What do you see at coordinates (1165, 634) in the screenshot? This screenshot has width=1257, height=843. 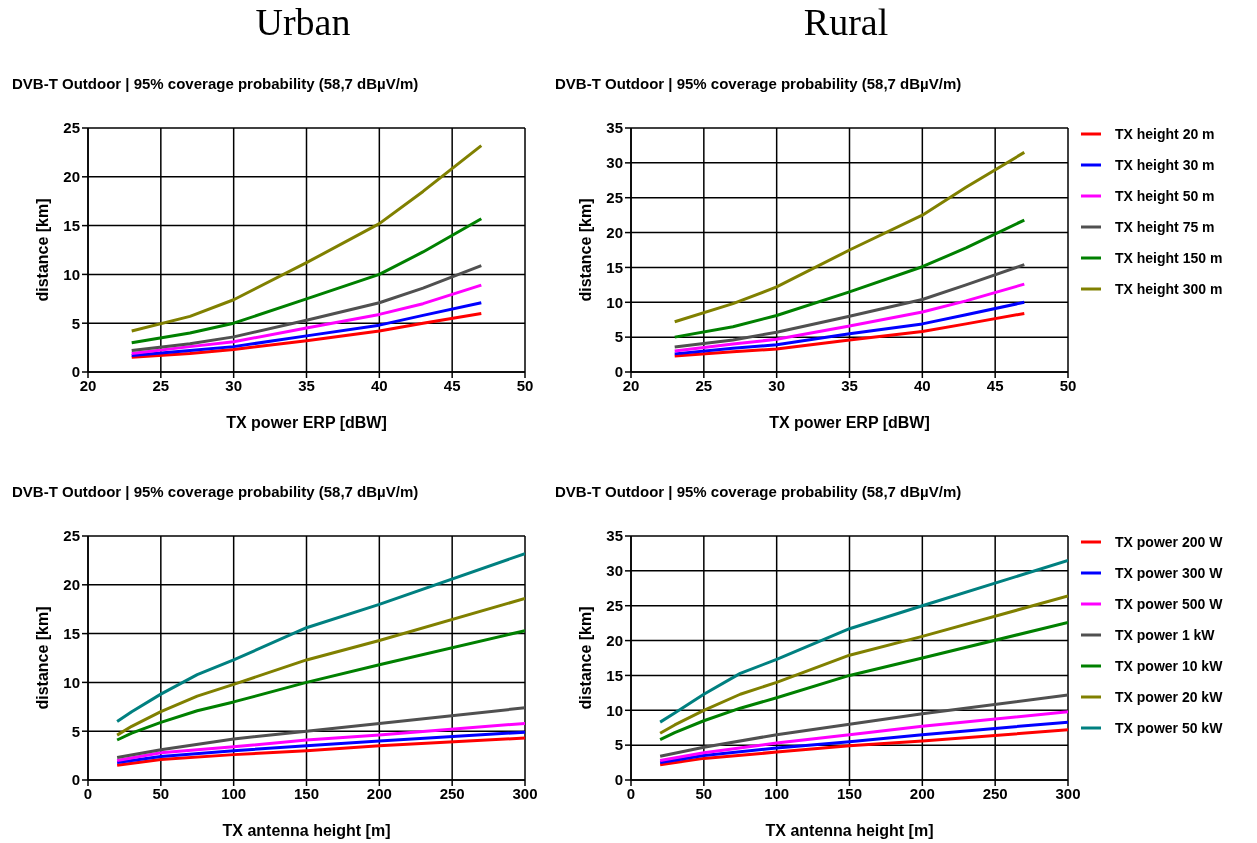 I see `legend-label: TX power 1 kW` at bounding box center [1165, 634].